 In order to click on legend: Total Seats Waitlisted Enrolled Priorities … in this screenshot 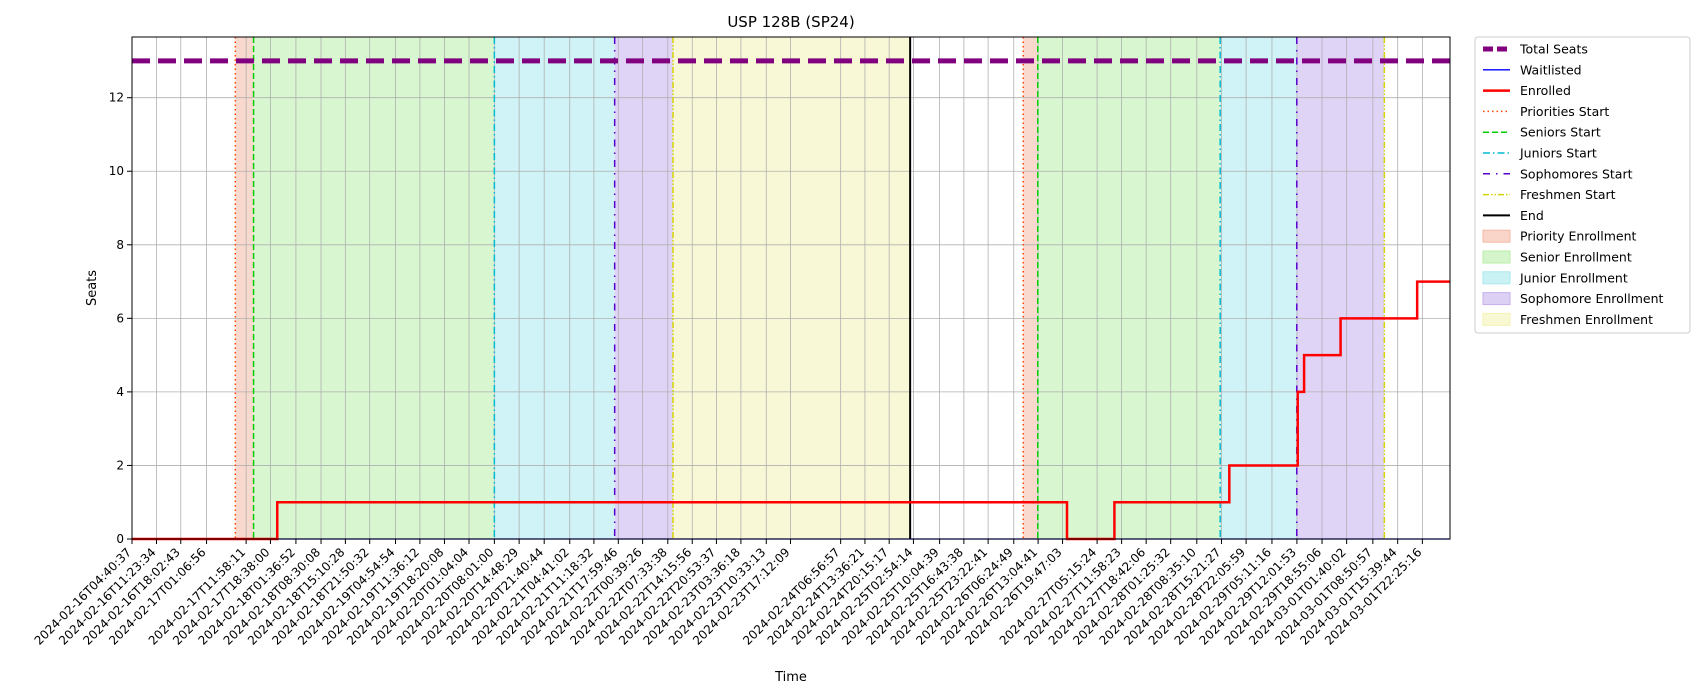, I will do `click(1582, 185)`.